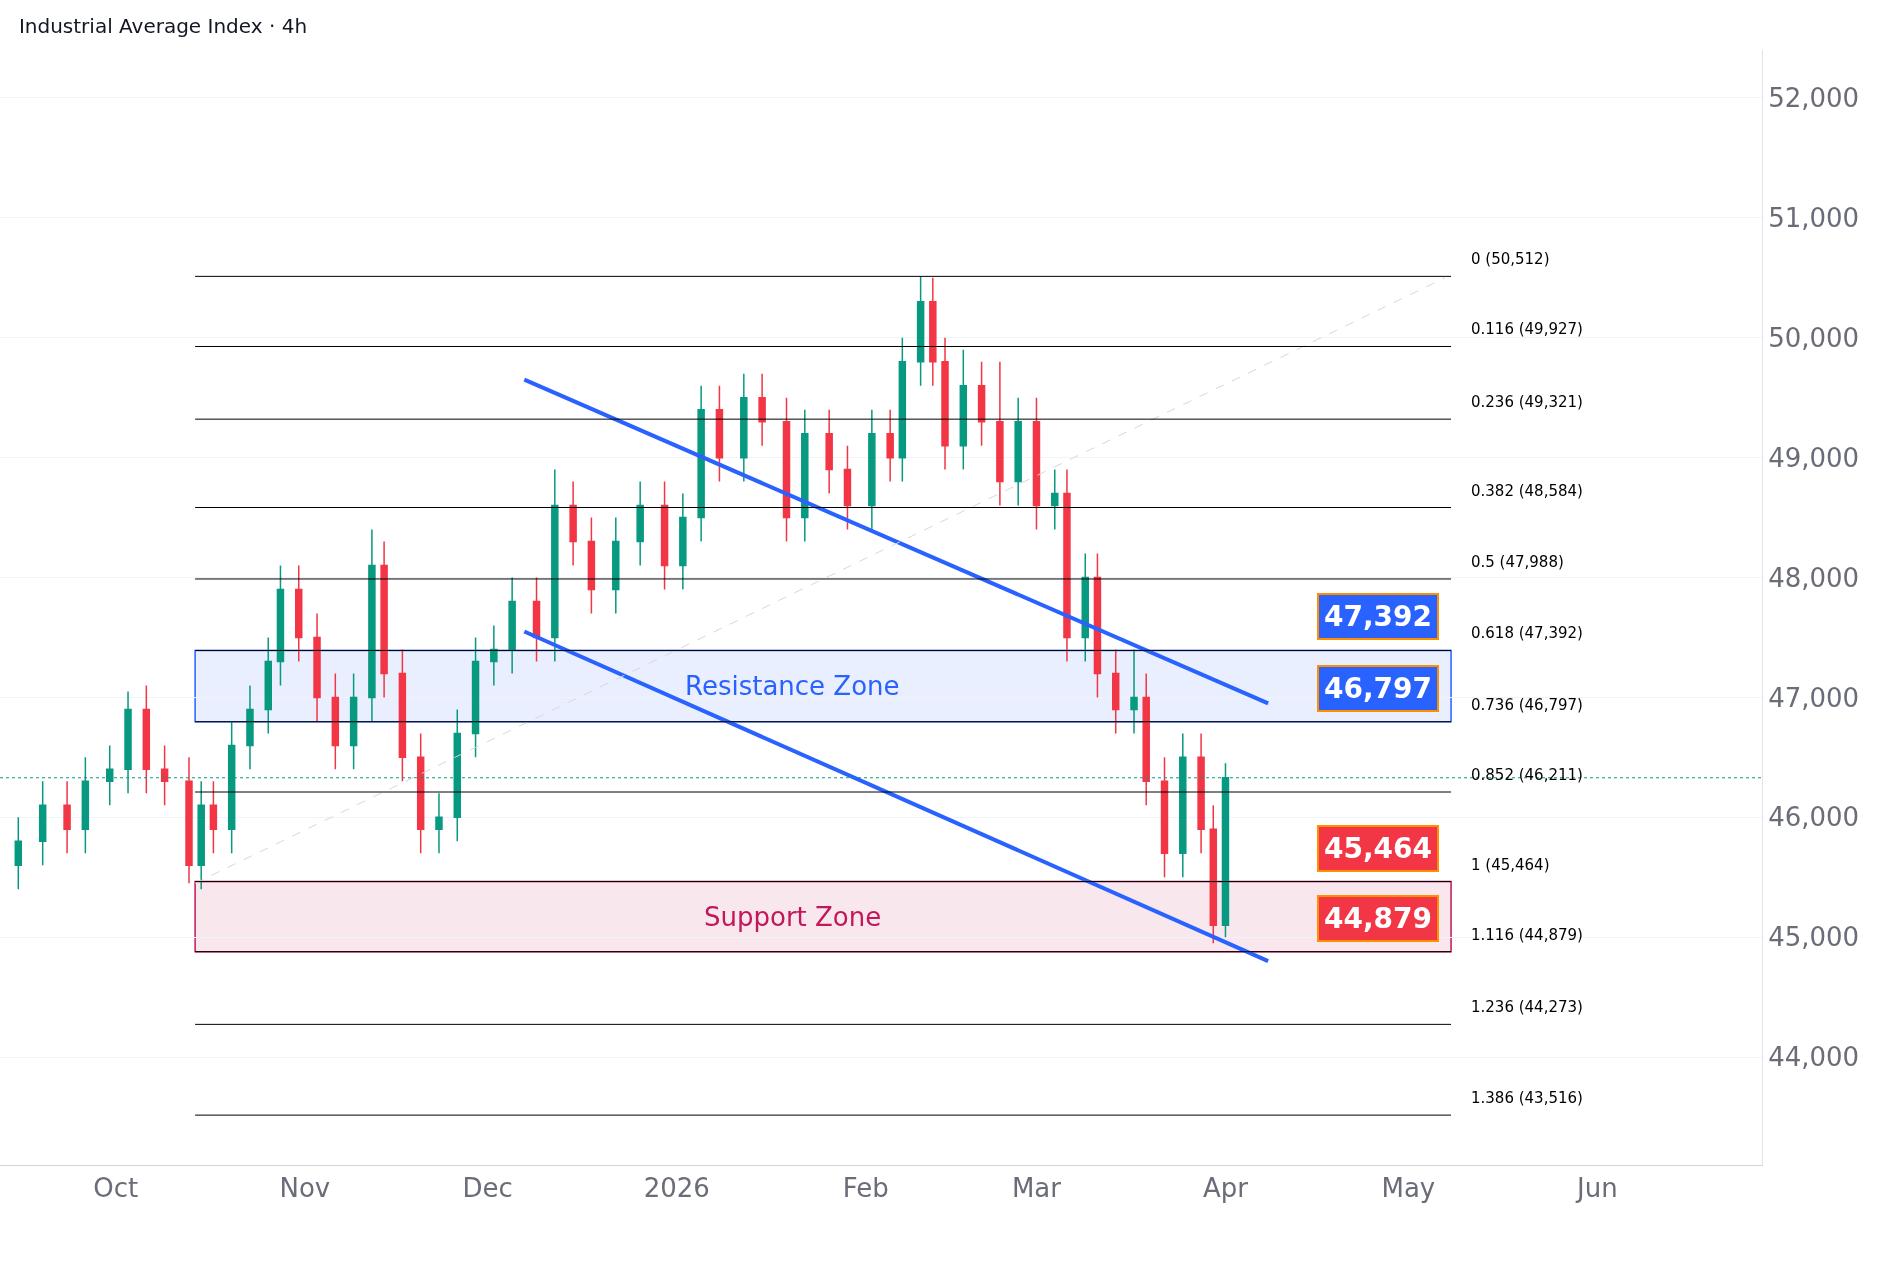  What do you see at coordinates (1527, 329) in the screenshot?
I see `ref-line-label: 0.116 (49,927)` at bounding box center [1527, 329].